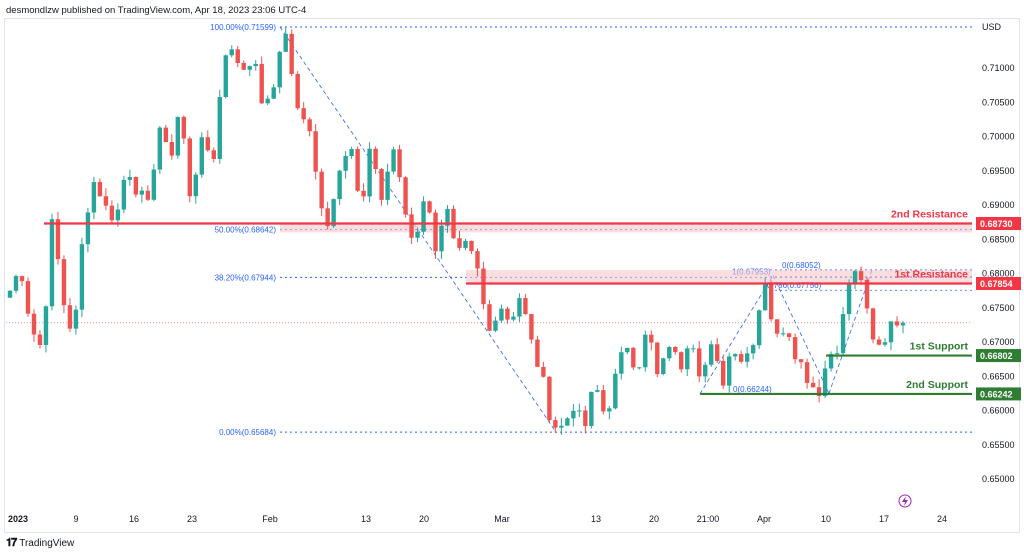  Describe the element at coordinates (477, 509) in the screenshot. I see `x-axis: 2023 9 16 23 Feb 13 20 Mar 13 20 21:00 Apr 10 17 24` at that location.